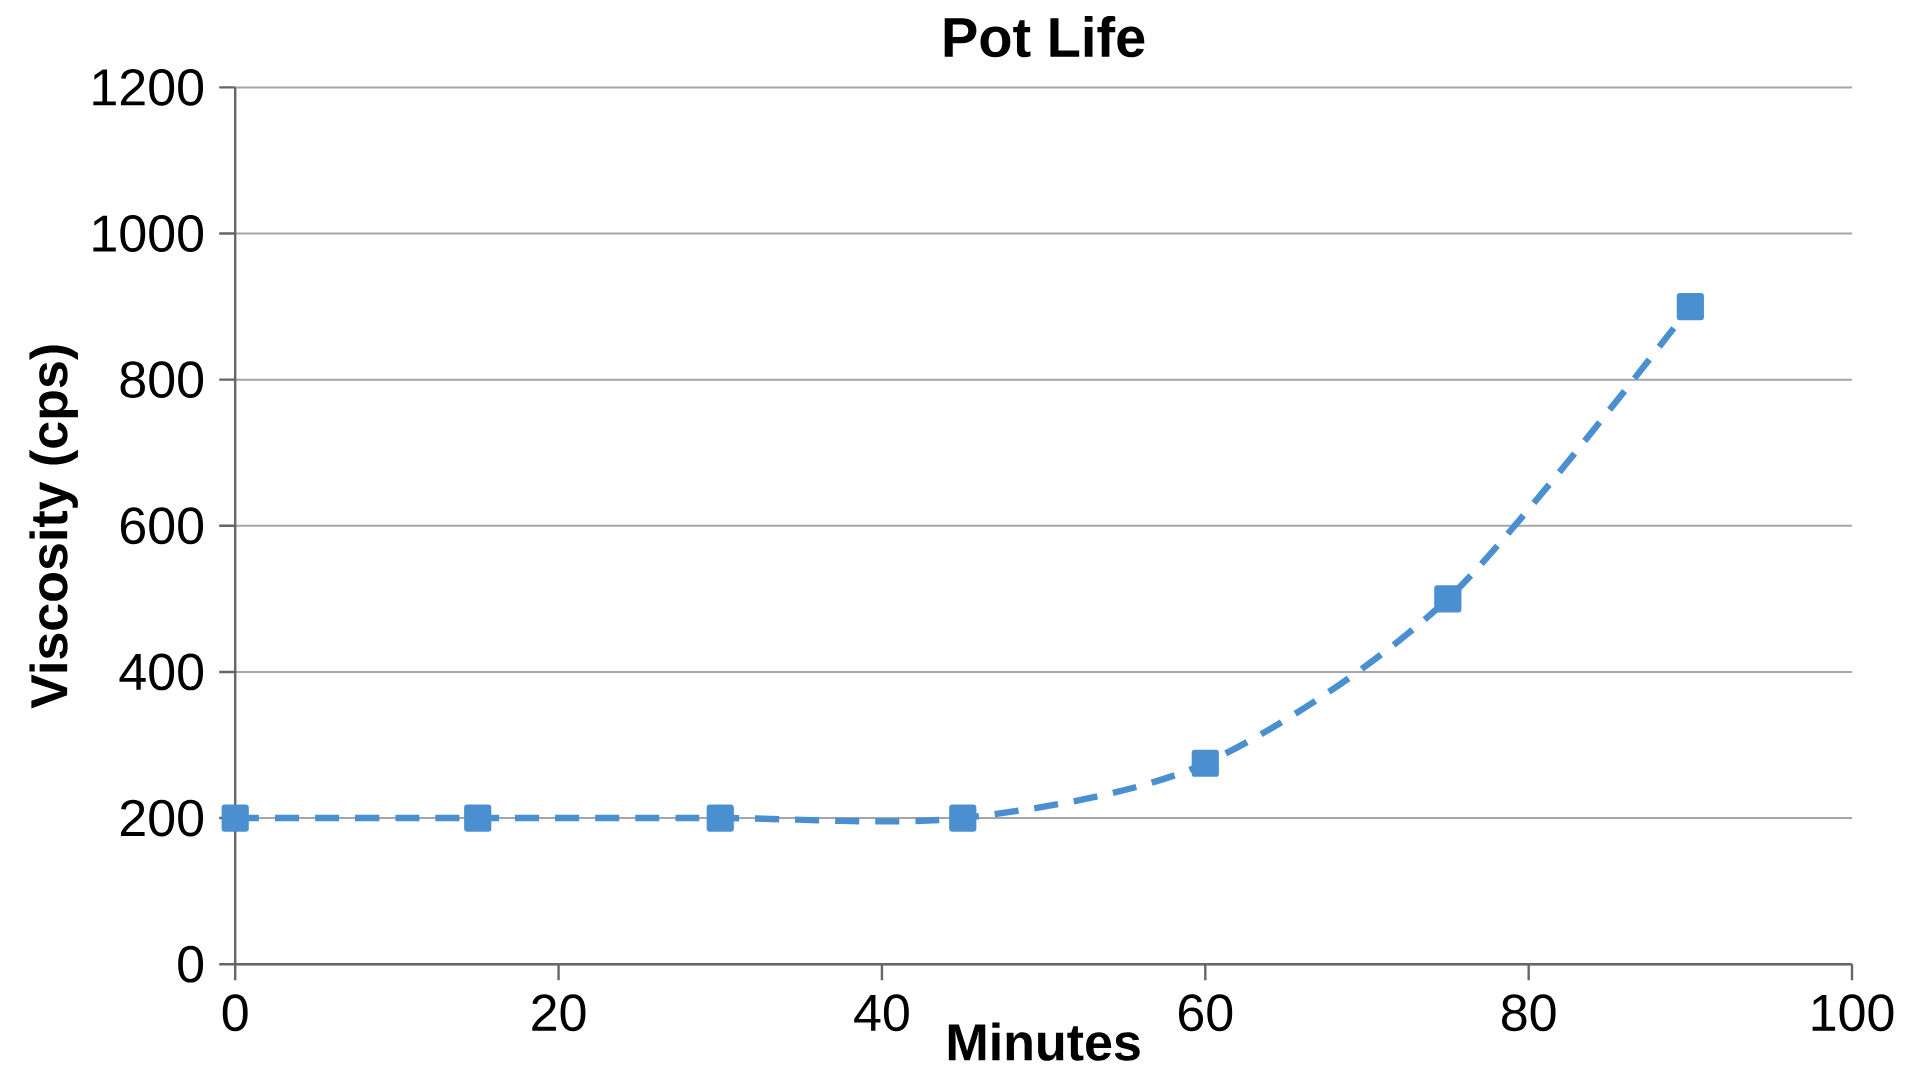 The width and height of the screenshot is (1913, 1091). Describe the element at coordinates (148, 233) in the screenshot. I see `y-tick-label: 1000` at that location.